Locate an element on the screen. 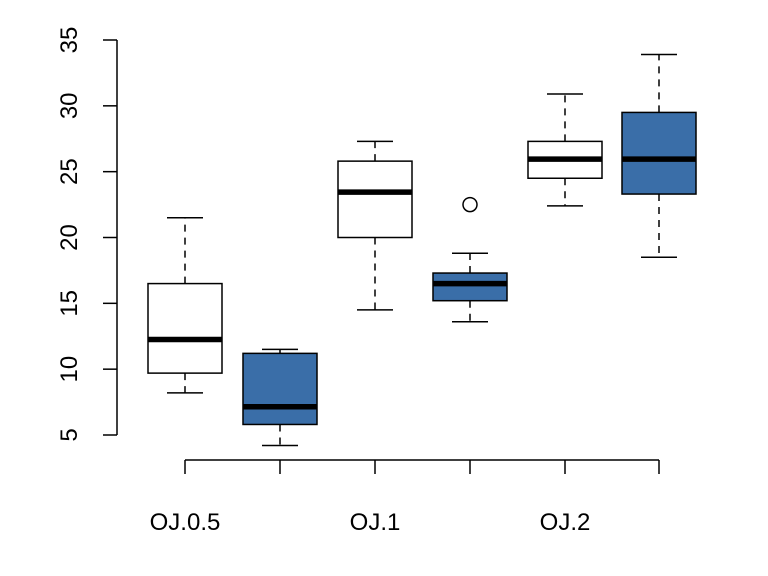 Image resolution: width=768 pixels, height=576 pixels. x-axis: OJ.0.5 OJ.1 OJ.2 is located at coordinates (405, 497).